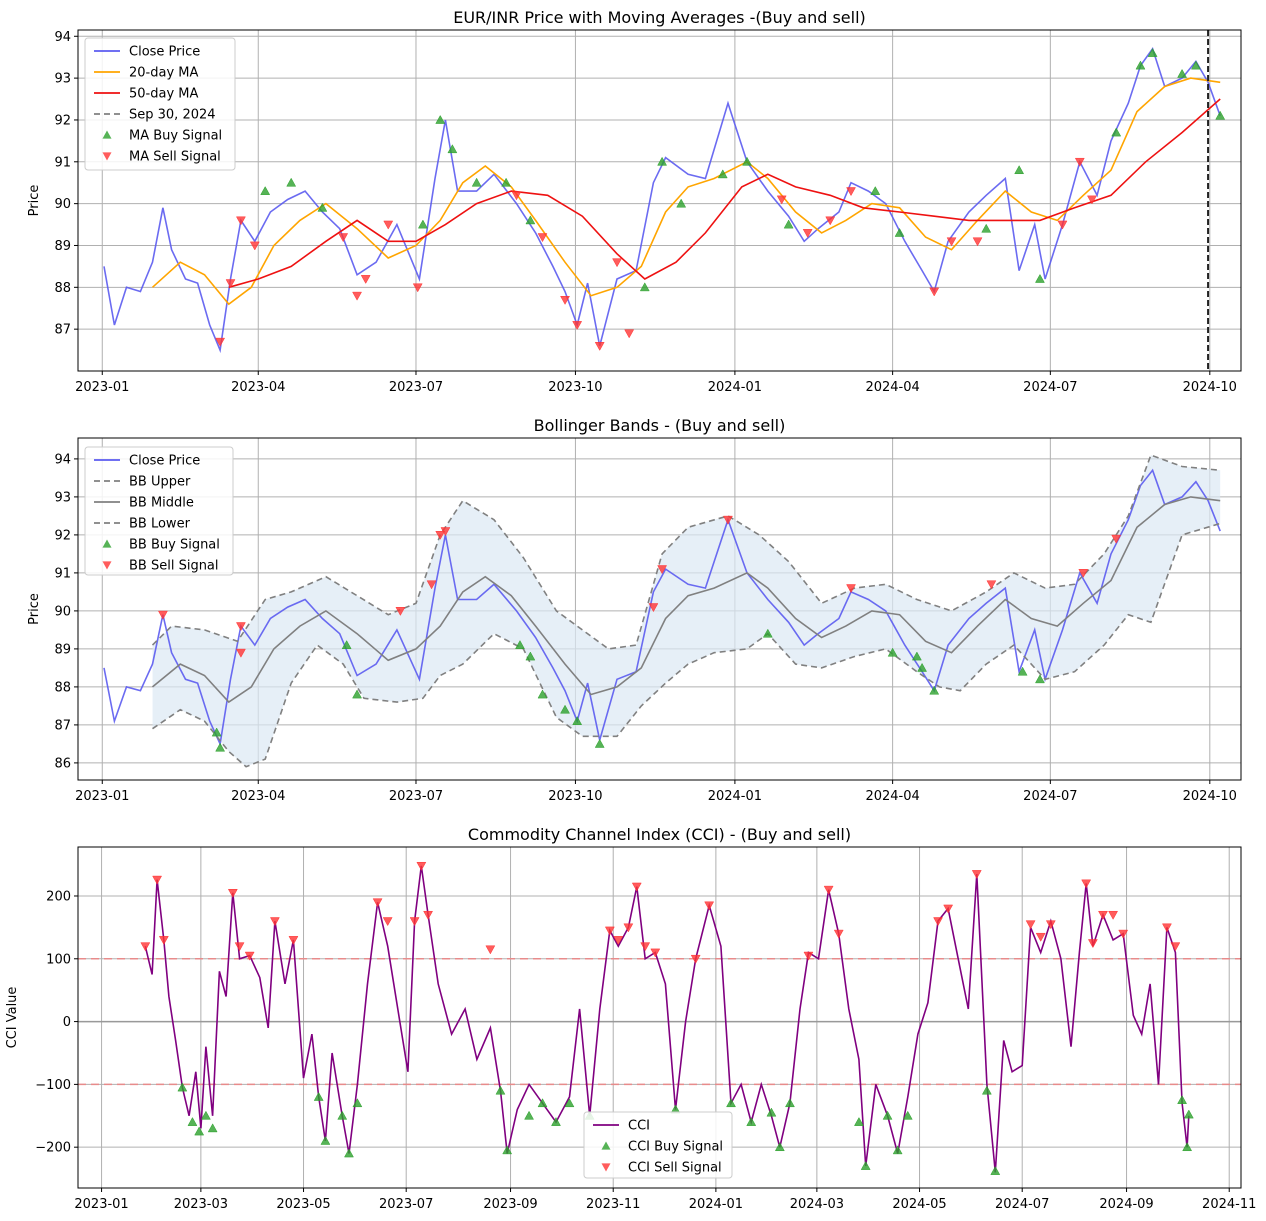 The width and height of the screenshot is (1266, 1221). What do you see at coordinates (174, 545) in the screenshot?
I see `legend-label: BB Buy Signal` at bounding box center [174, 545].